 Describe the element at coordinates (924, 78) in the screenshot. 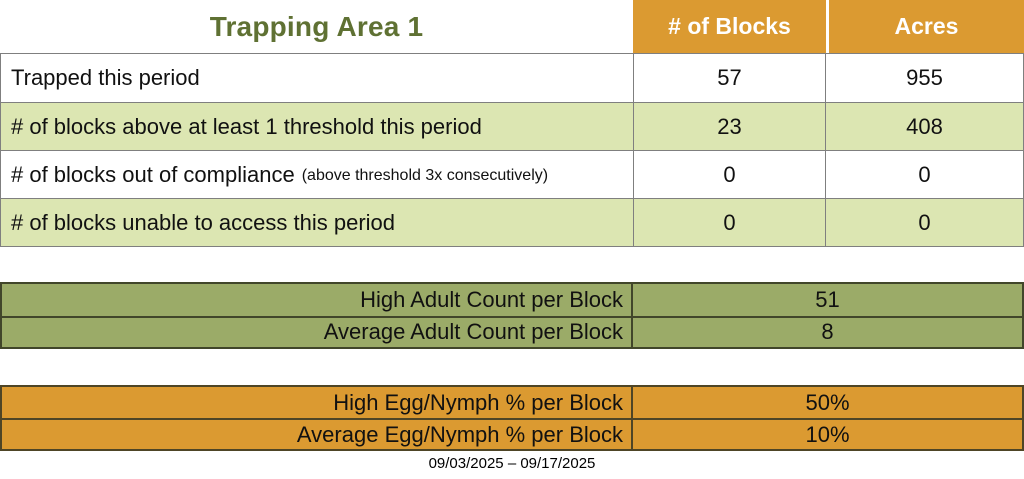

I see `row-value-acres: 955` at that location.